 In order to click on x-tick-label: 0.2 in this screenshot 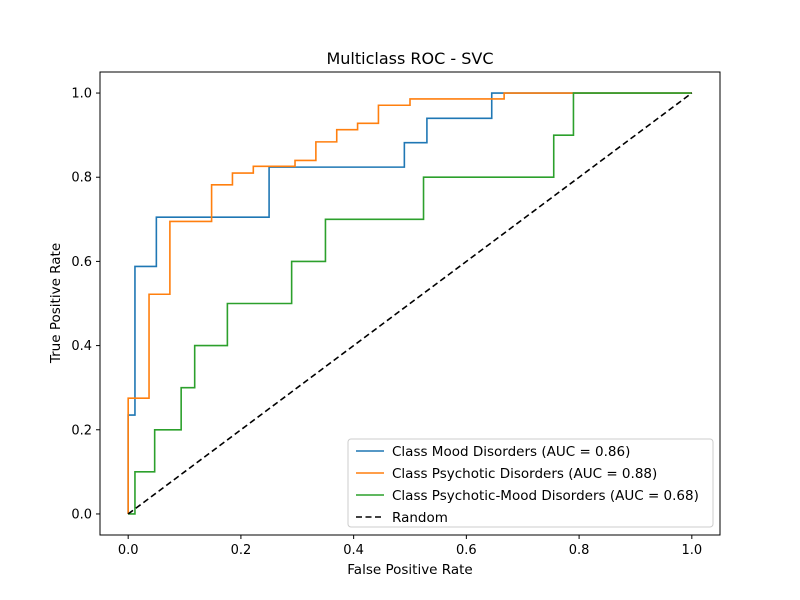, I will do `click(241, 550)`.